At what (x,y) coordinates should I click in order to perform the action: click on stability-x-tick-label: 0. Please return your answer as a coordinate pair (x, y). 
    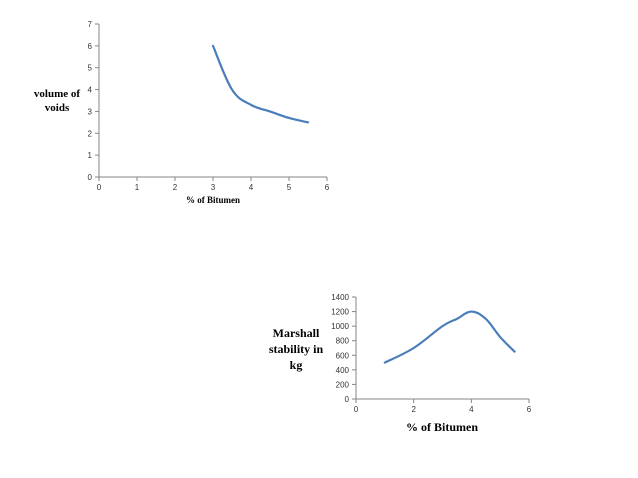
    Looking at the image, I should click on (356, 409).